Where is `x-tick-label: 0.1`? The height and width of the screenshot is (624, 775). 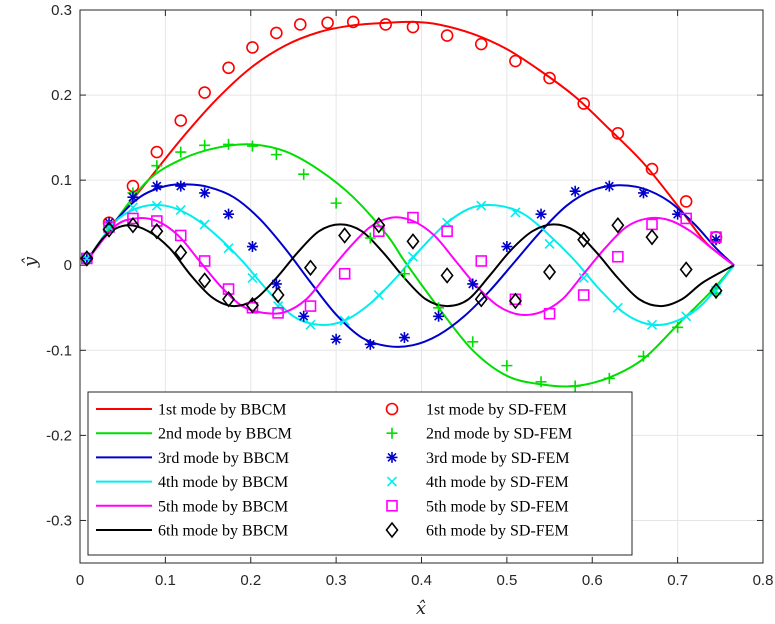 x-tick-label: 0.1 is located at coordinates (165, 580).